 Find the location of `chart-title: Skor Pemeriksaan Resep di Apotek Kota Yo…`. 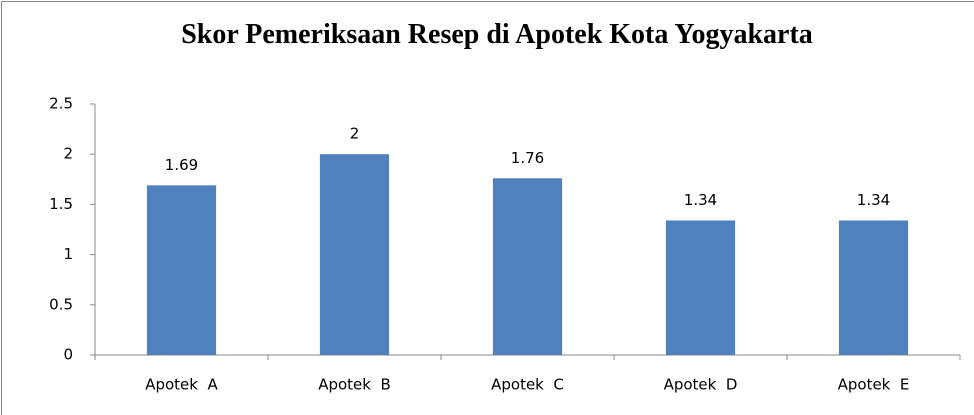

chart-title: Skor Pemeriksaan Resep di Apotek Kota Yo… is located at coordinates (497, 34).